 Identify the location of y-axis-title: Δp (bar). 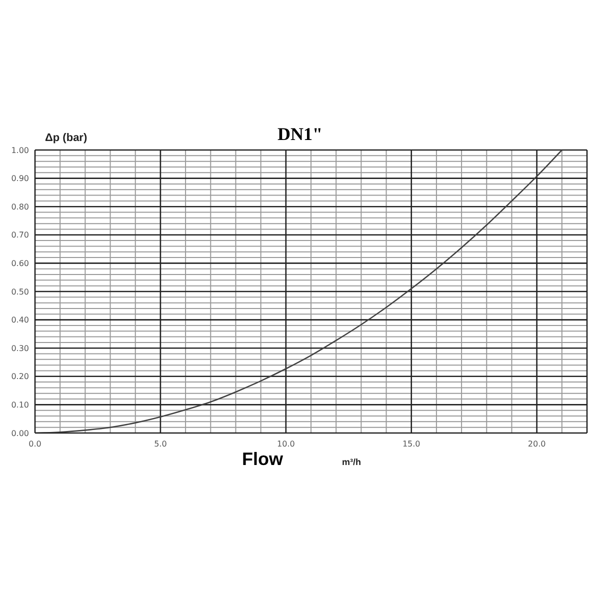
(66, 138).